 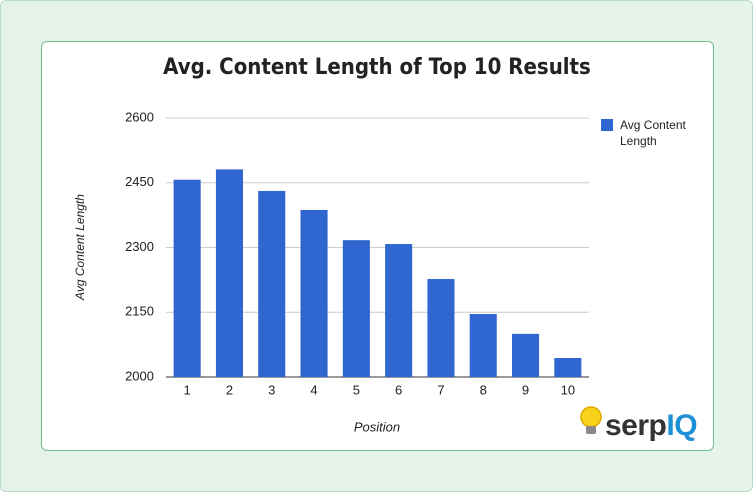 I want to click on legend: Avg Content Length, so click(x=656, y=133).